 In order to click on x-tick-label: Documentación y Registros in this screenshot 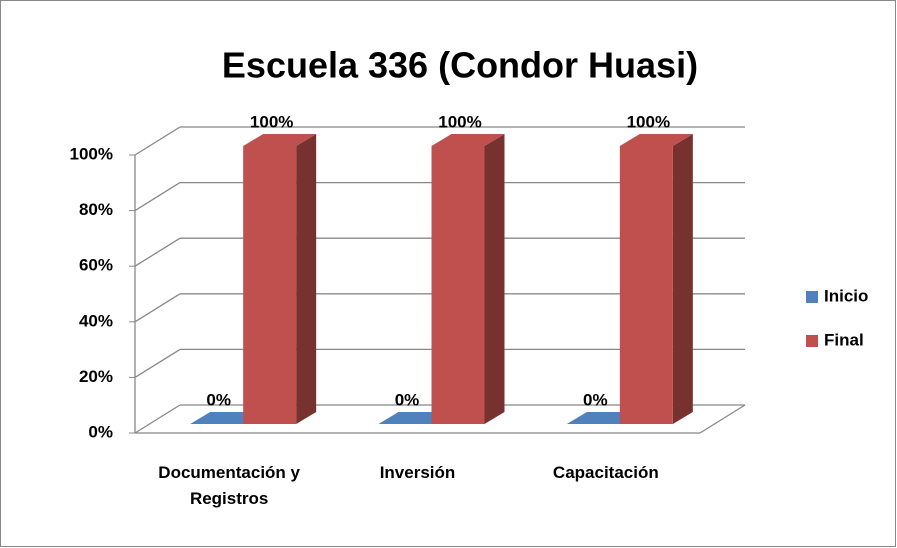, I will do `click(229, 485)`.